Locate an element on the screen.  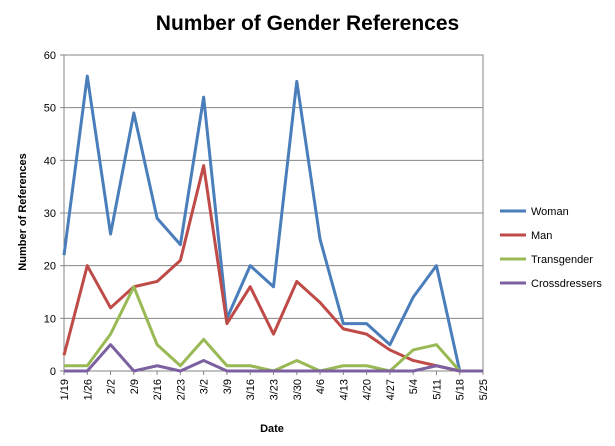
y-tick-label: 50 is located at coordinates (50, 109).